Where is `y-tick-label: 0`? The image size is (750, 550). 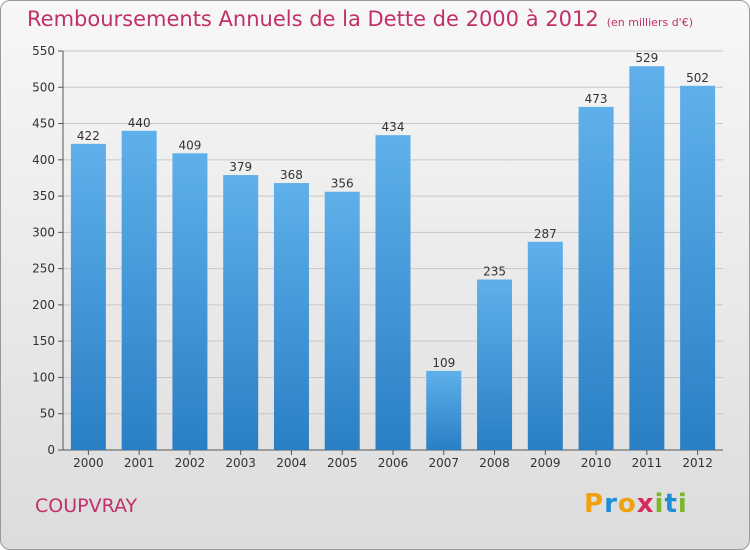 y-tick-label: 0 is located at coordinates (51, 450).